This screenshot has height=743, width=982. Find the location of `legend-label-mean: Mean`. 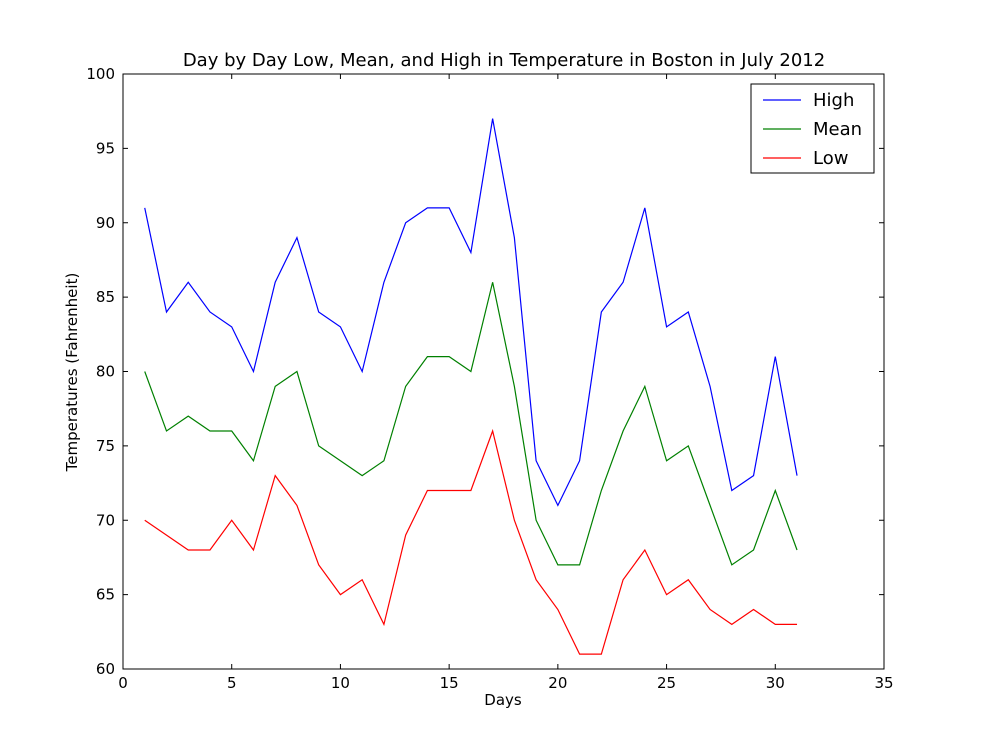

legend-label-mean: Mean is located at coordinates (837, 129).